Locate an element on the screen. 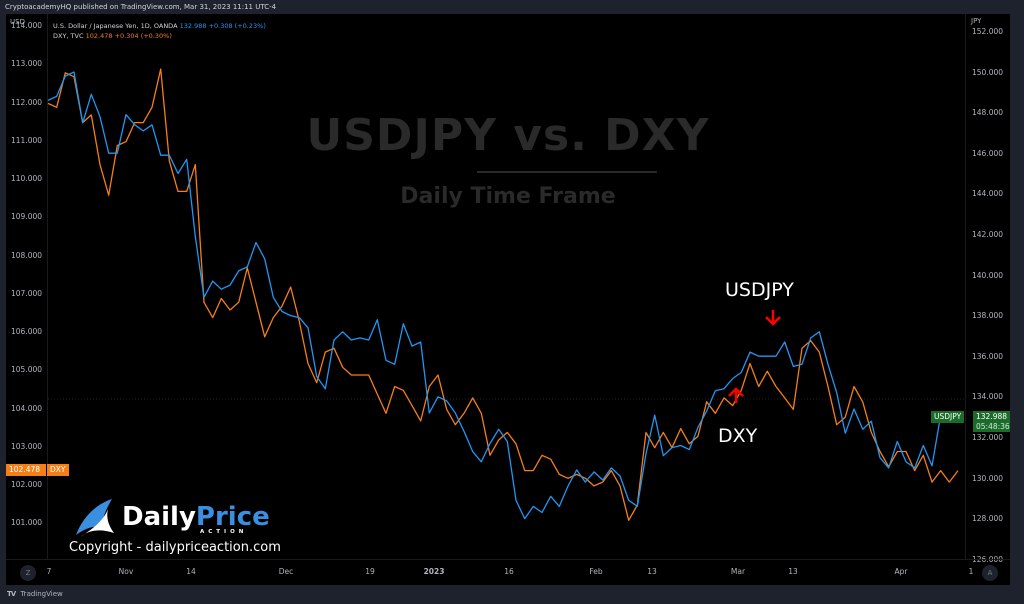 The image size is (1024, 604). zoom-reset-button: Z is located at coordinates (28, 573).